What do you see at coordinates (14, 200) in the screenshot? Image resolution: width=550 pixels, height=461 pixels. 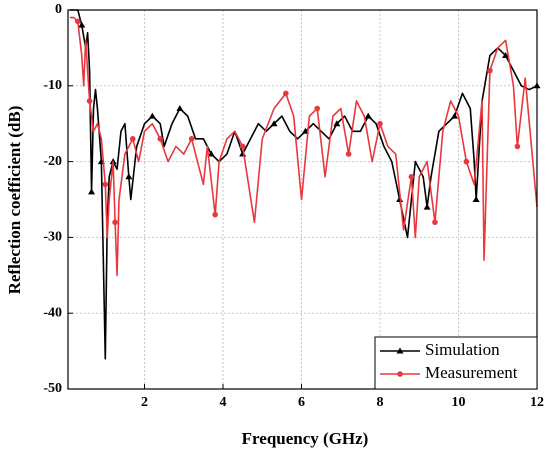 I see `y-axis-label: Reflection coefficient (dB)` at bounding box center [14, 200].